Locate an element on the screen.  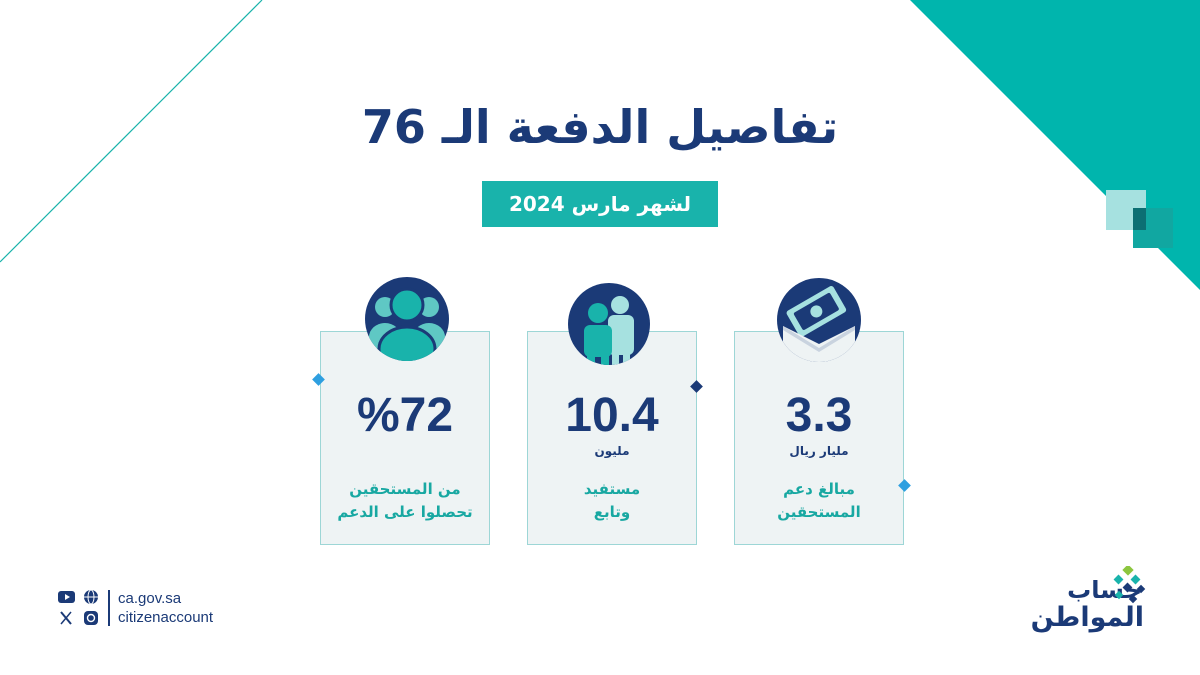
web-globe-icon is located at coordinates (91, 597).